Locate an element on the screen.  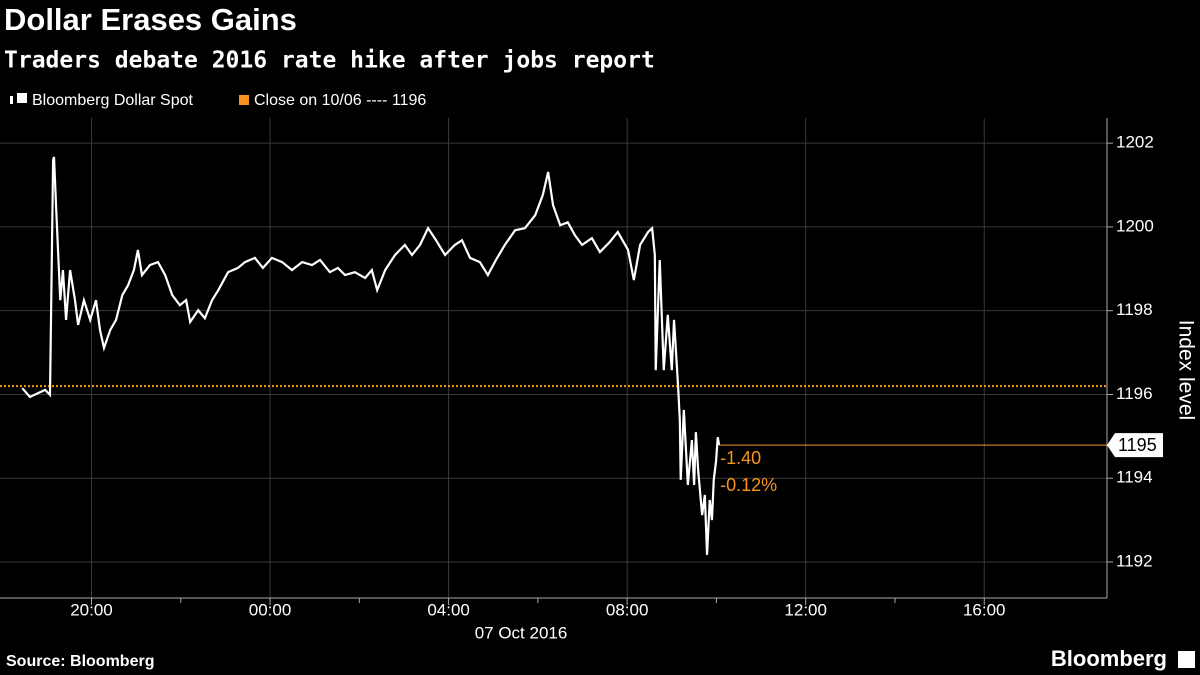
x-tick-label: 00:00 is located at coordinates (270, 609).